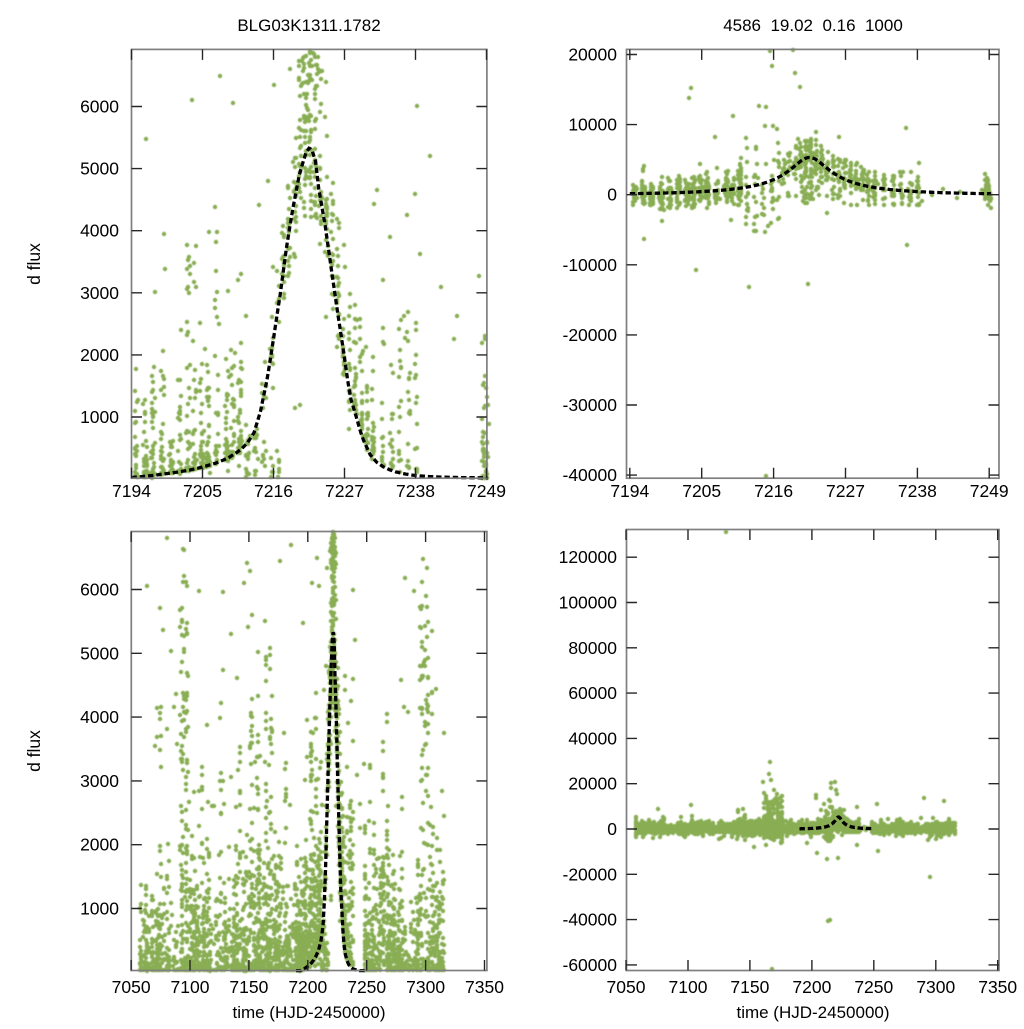 The height and width of the screenshot is (1029, 1024). What do you see at coordinates (588, 557) in the screenshot?
I see `svg-text: 120000` at bounding box center [588, 557].